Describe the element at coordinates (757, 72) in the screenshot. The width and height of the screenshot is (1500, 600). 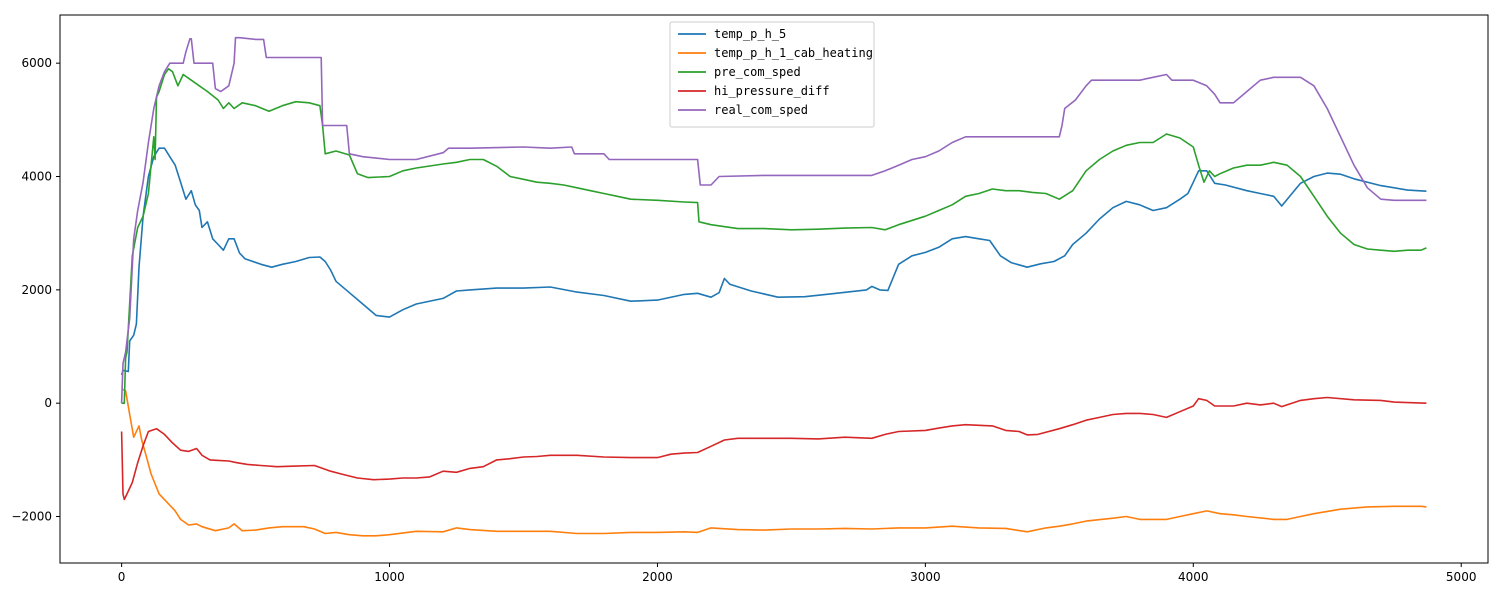
I see `legend-label-pre_com_sped: pre_com_sped` at that location.